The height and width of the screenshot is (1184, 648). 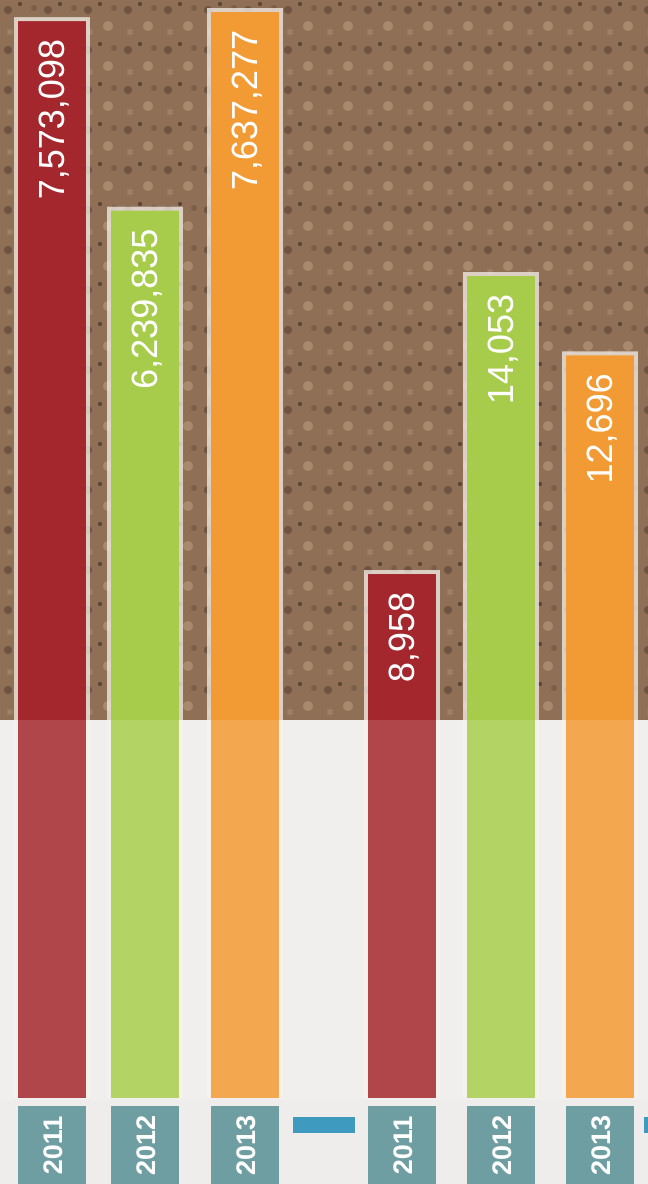 What do you see at coordinates (500, 349) in the screenshot?
I see `value-label: 14,053` at bounding box center [500, 349].